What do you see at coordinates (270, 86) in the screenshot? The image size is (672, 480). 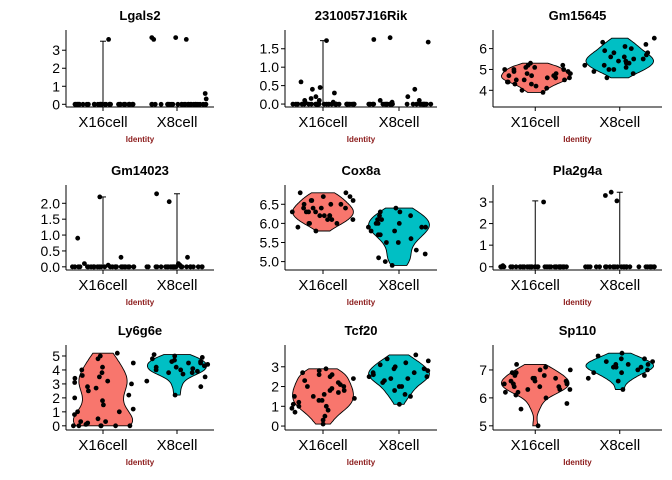 I see `y-tick-label: 0.5` at bounding box center [270, 86].